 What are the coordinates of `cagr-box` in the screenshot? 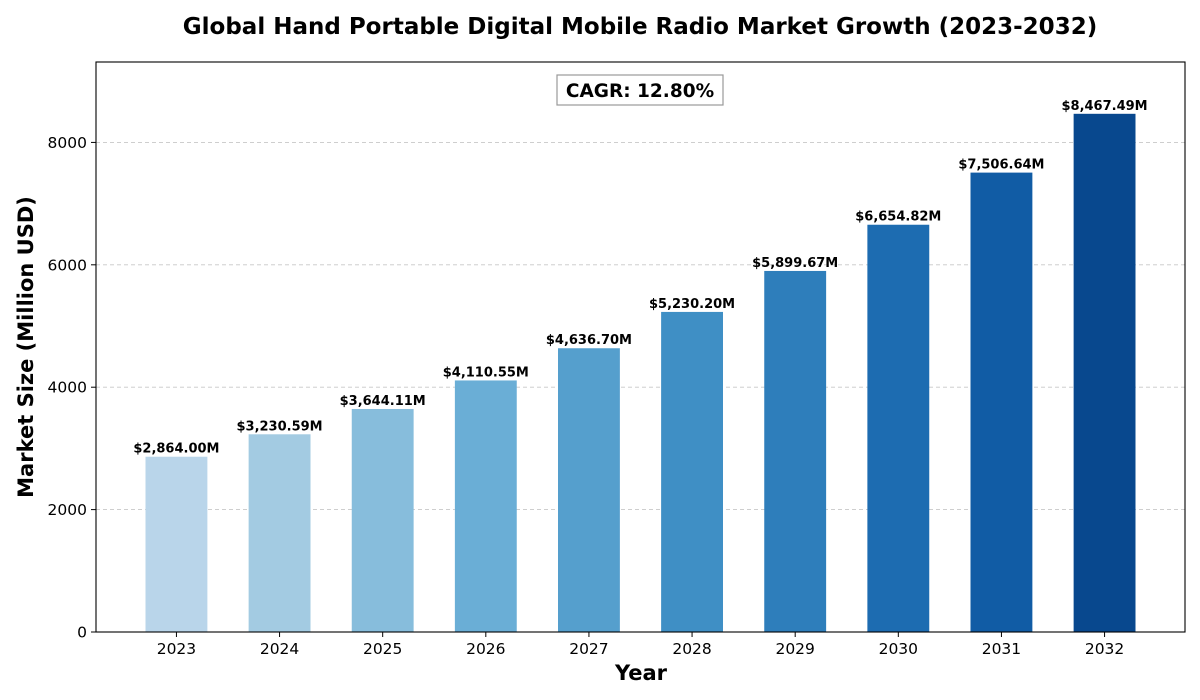 It's located at (640, 90).